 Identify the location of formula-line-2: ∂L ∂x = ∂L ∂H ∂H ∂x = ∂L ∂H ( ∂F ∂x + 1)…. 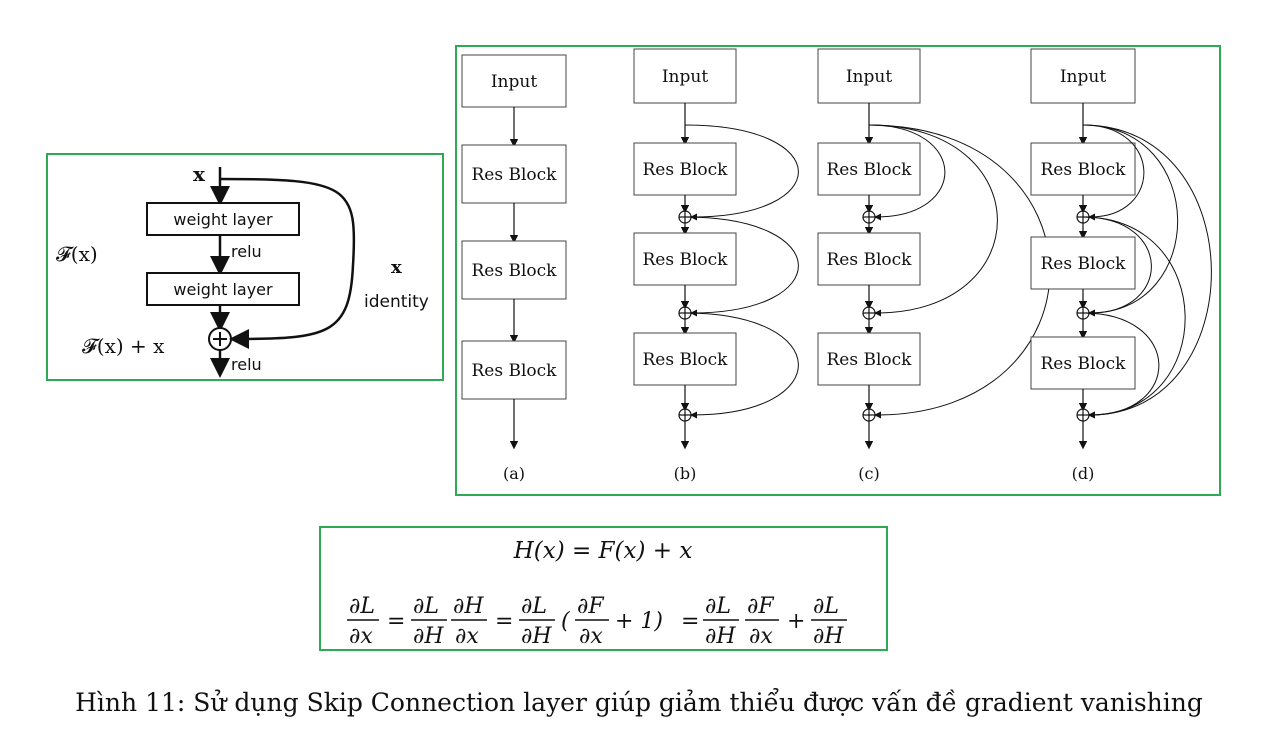
(597, 621).